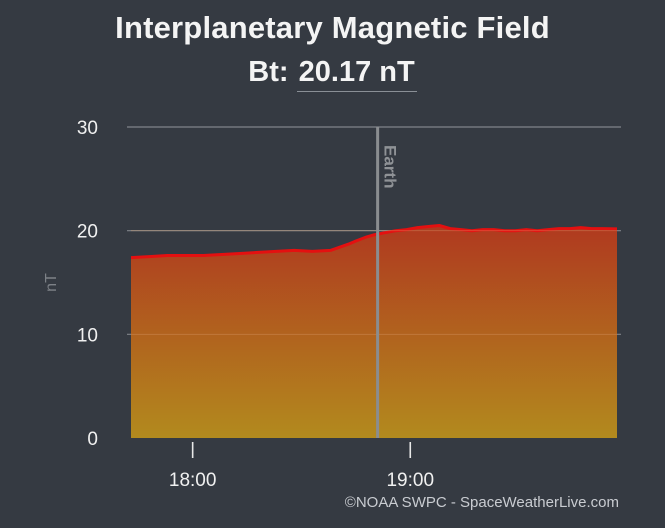 The image size is (665, 528). What do you see at coordinates (410, 480) in the screenshot?
I see `x-tick-label: 19:00` at bounding box center [410, 480].